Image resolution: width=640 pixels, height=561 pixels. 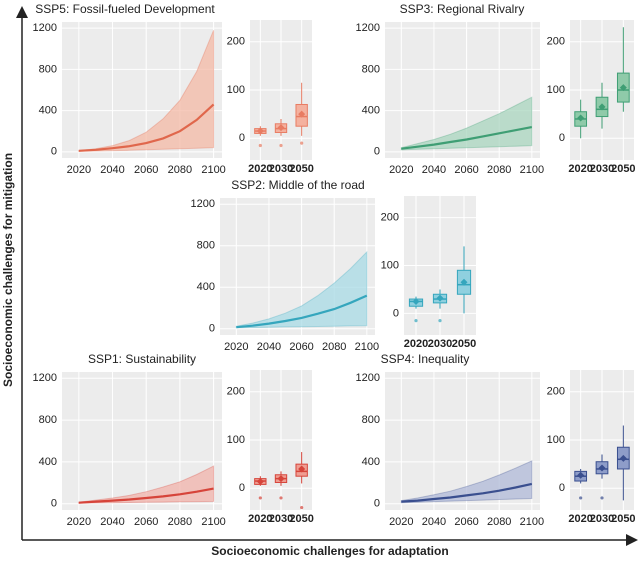 What do you see at coordinates (329, 551) in the screenshot?
I see `x-axis-title: Socioeconomic challenges for adaptation` at bounding box center [329, 551].